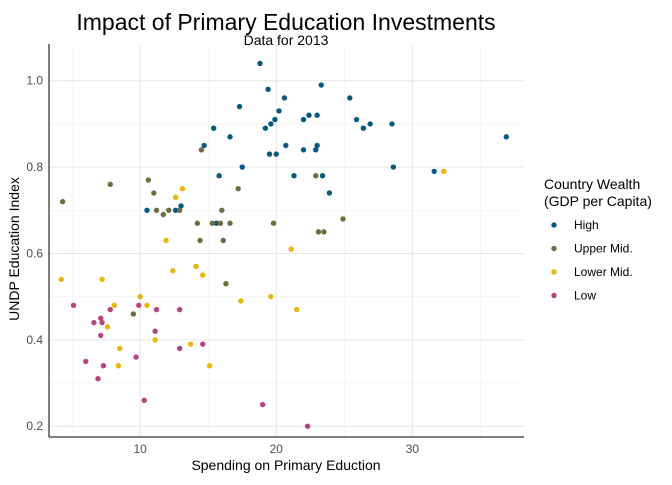 The width and height of the screenshot is (672, 485). Describe the element at coordinates (285, 465) in the screenshot. I see `x-axis-label: Spending on Primary Eduction` at that location.